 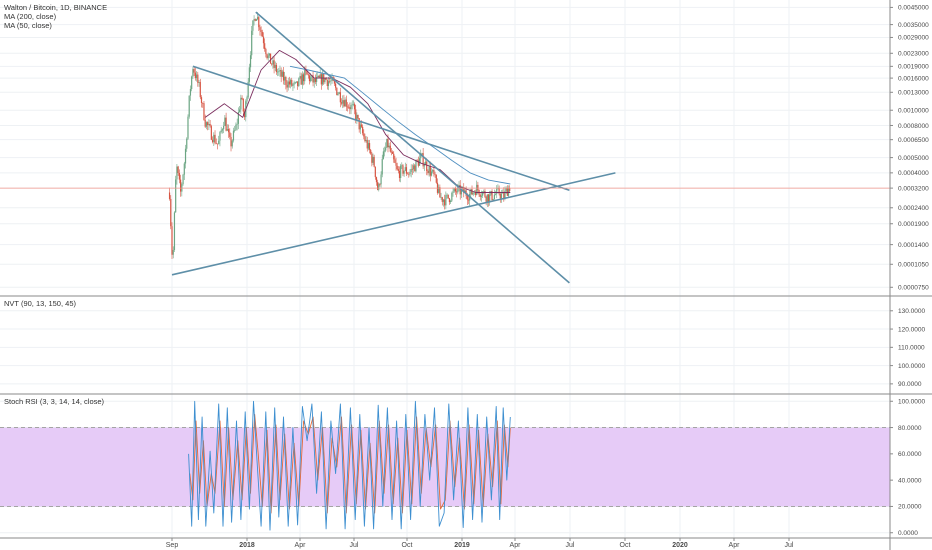 I want to click on nvt-tick-label: 110.0000, so click(x=911, y=348).